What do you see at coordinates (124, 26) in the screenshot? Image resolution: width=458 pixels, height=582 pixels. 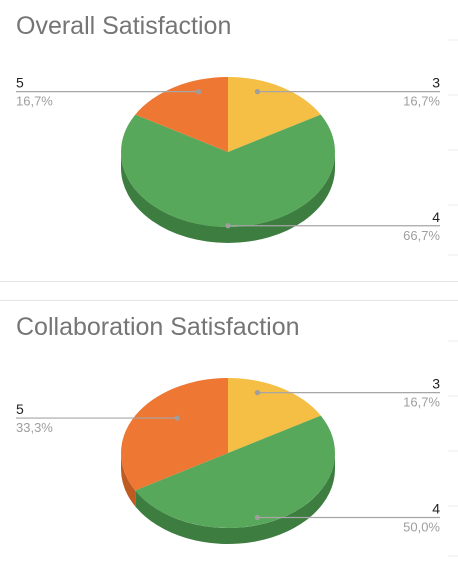 I see `chart-title: Overall Satisfaction` at bounding box center [124, 26].